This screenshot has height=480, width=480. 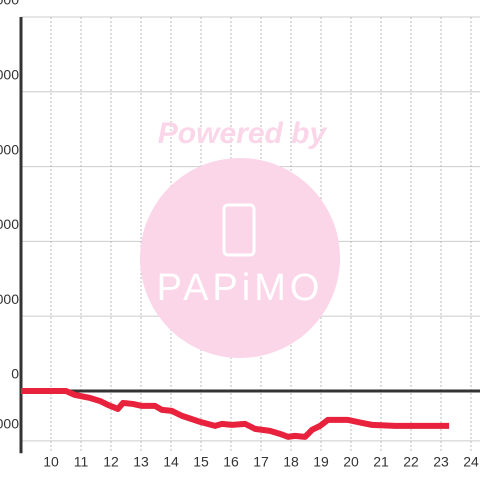 I want to click on x-tick-label: 12, so click(x=111, y=462).